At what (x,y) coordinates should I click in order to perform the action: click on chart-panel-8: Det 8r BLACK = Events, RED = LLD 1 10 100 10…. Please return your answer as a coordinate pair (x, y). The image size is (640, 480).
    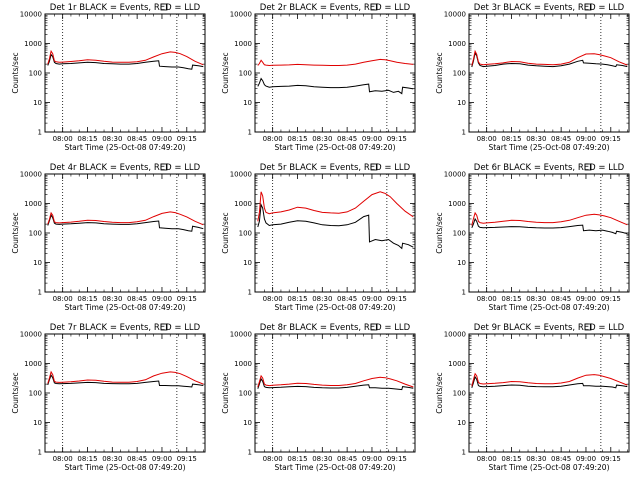
    Looking at the image, I should click on (318, 397).